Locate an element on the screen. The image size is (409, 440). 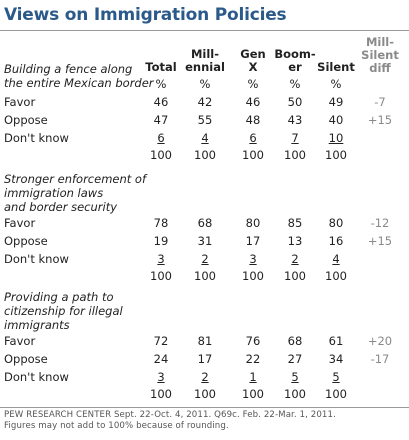
cell-2-0-4: 61 is located at coordinates (336, 341).